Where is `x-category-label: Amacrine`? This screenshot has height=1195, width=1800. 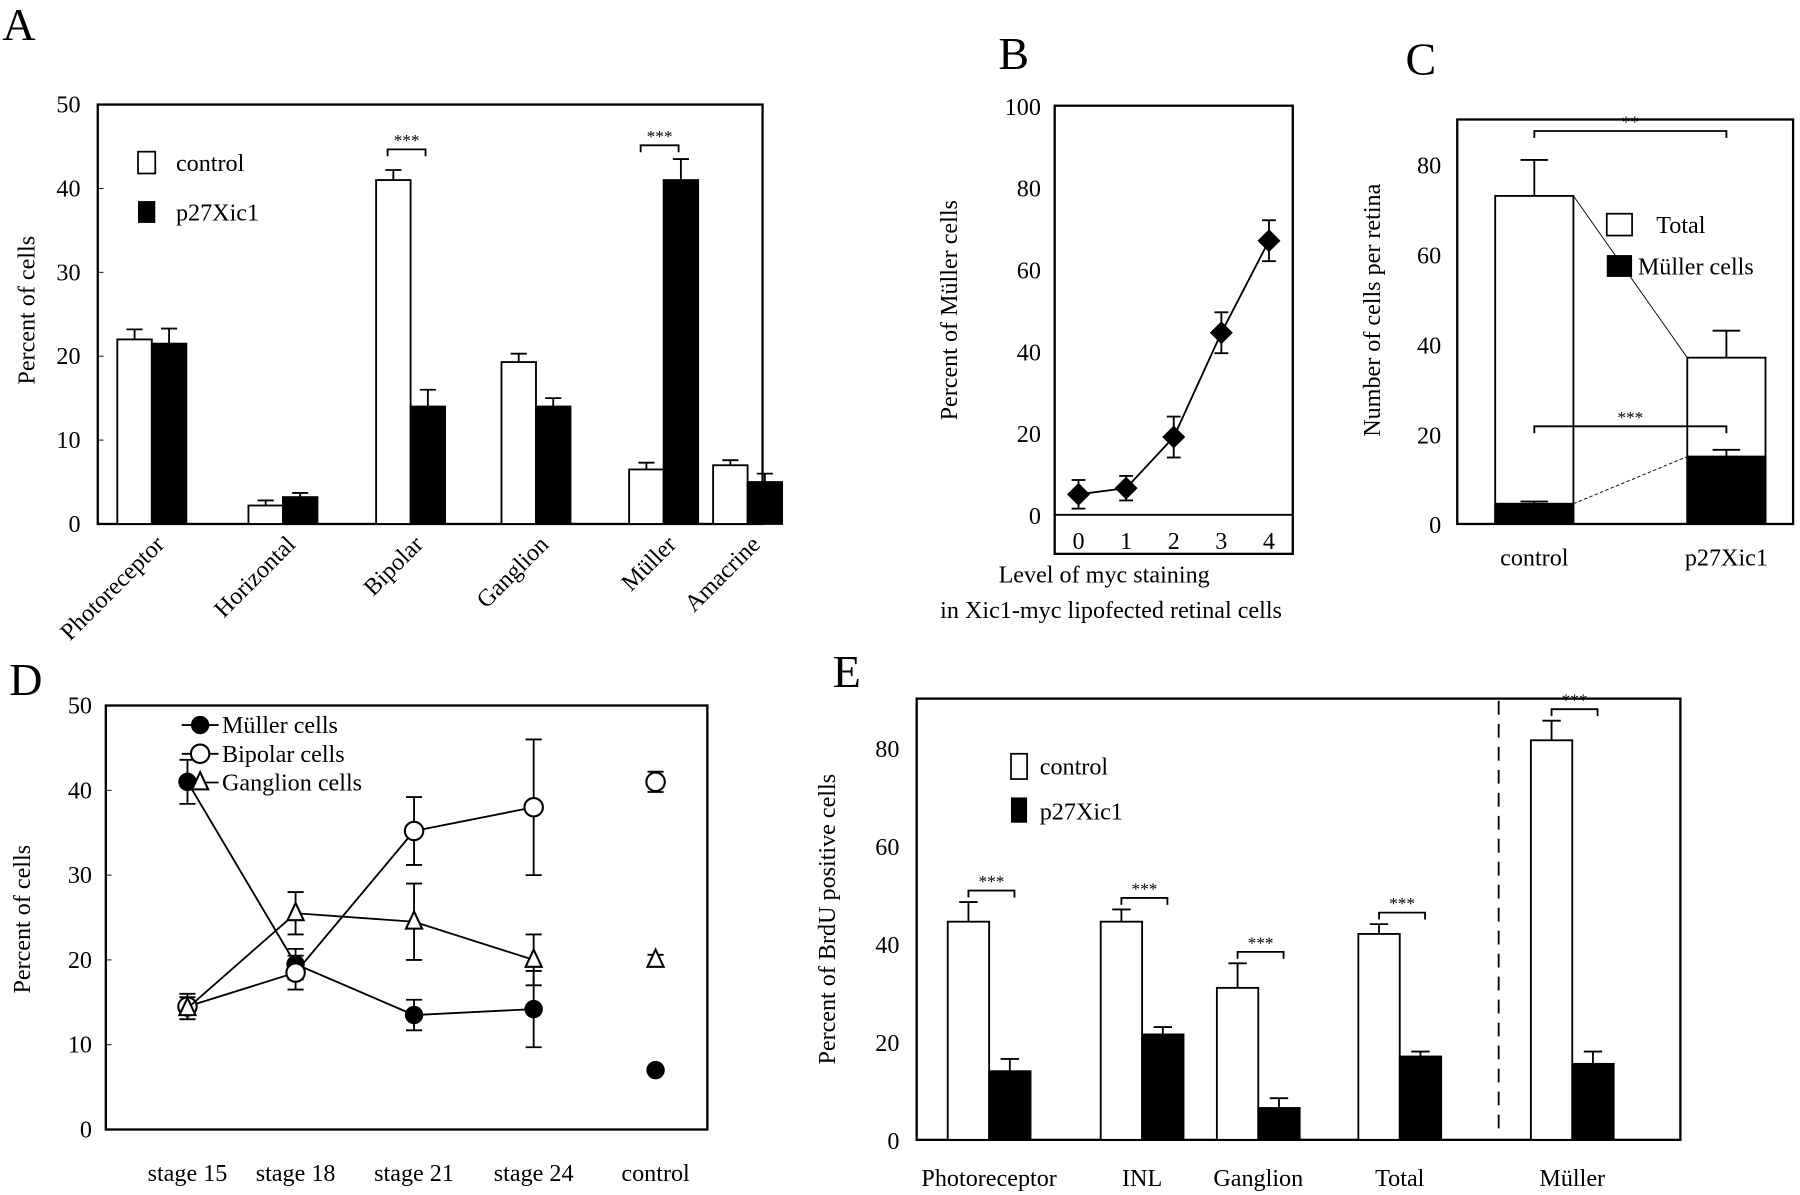
x-category-label: Amacrine is located at coordinates (722, 574).